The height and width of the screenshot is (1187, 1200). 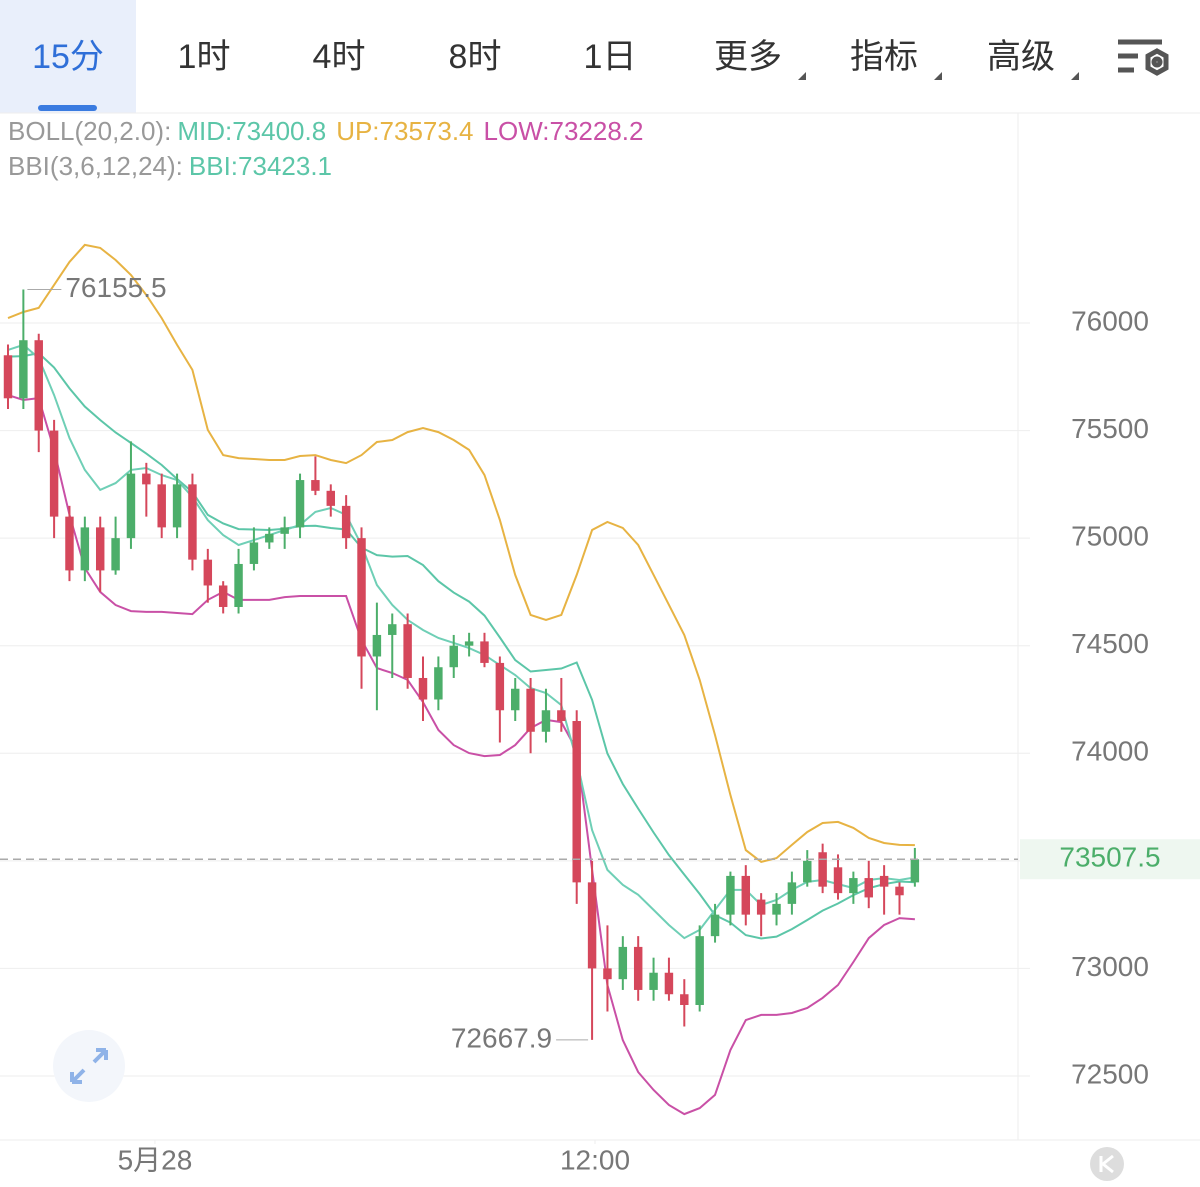 I want to click on y-tick-label: 74500, so click(x=1110, y=643).